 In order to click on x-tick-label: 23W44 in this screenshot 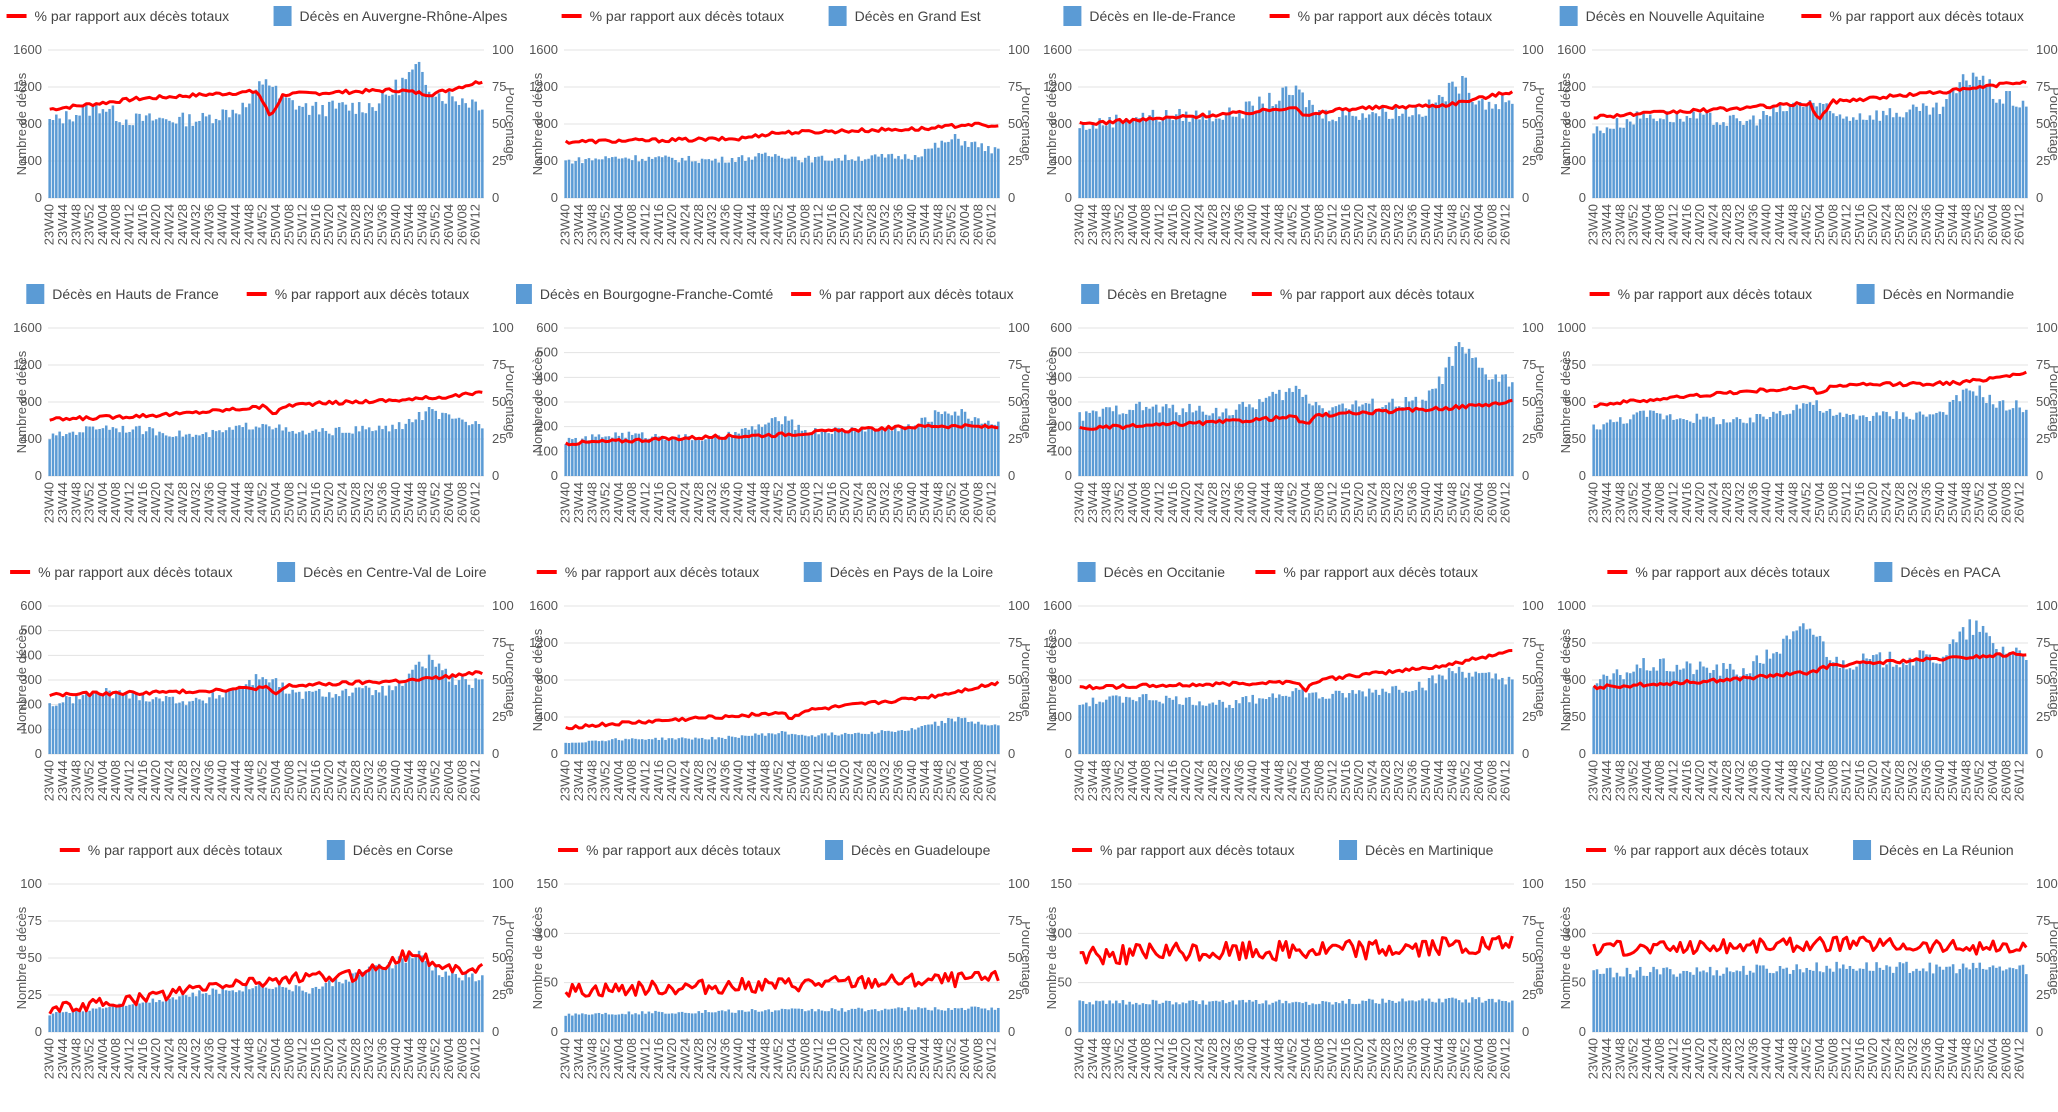, I will do `click(1092, 780)`.